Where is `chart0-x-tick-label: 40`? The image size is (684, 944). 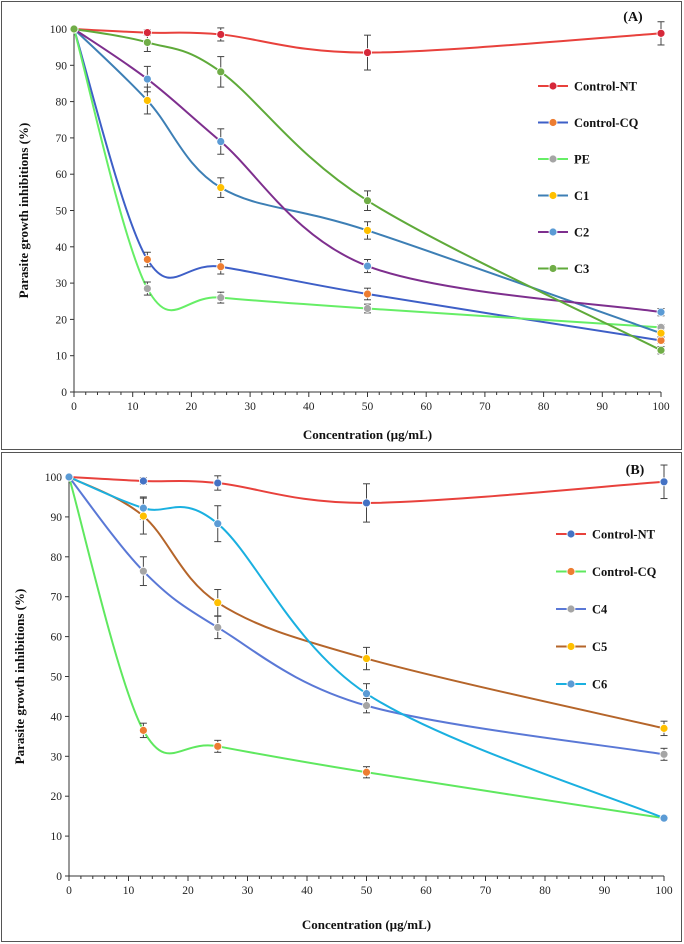 chart0-x-tick-label: 40 is located at coordinates (309, 407).